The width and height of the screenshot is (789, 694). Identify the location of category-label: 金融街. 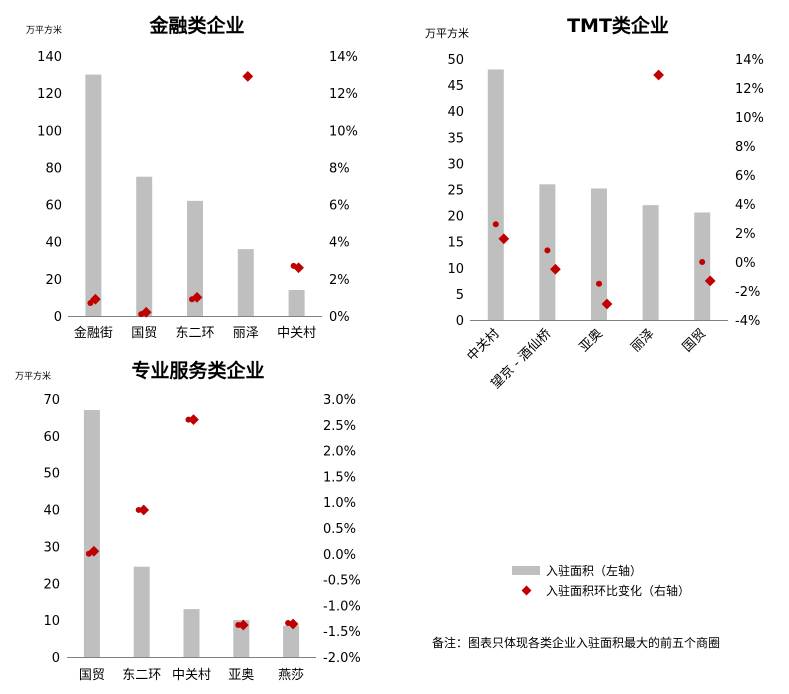
(93, 333).